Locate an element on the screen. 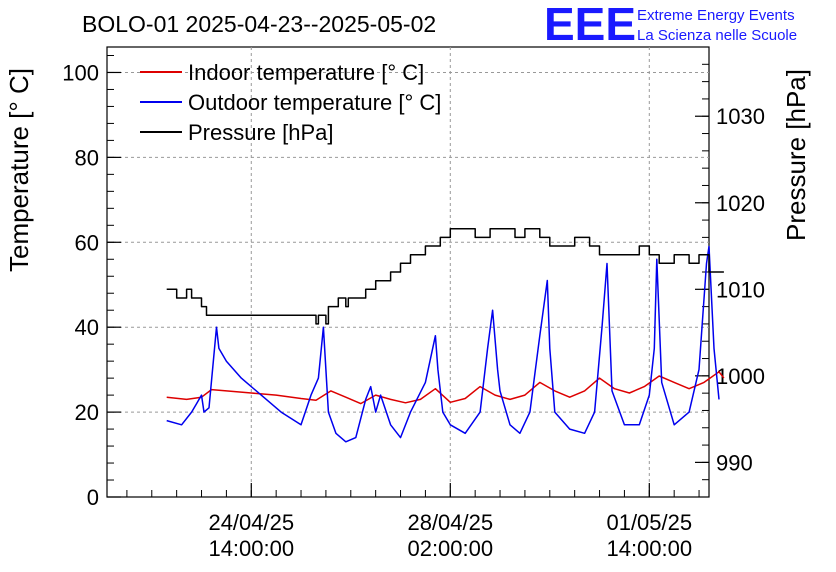  y-axis-label: Temperature [° C] is located at coordinates (19, 170).